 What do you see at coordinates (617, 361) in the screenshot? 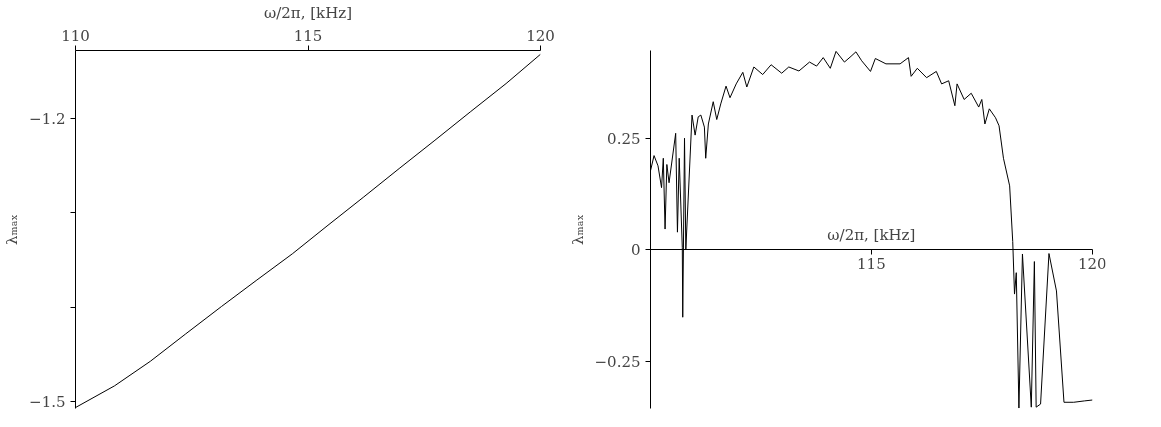
I see `y-tick-label: −0.25` at bounding box center [617, 361].